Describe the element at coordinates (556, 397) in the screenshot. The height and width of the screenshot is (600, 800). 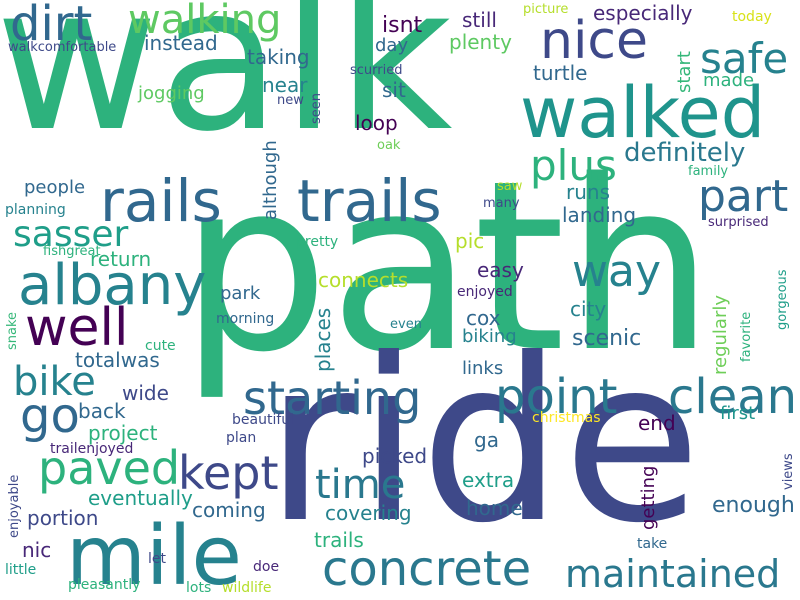
I see `word-point: point` at that location.